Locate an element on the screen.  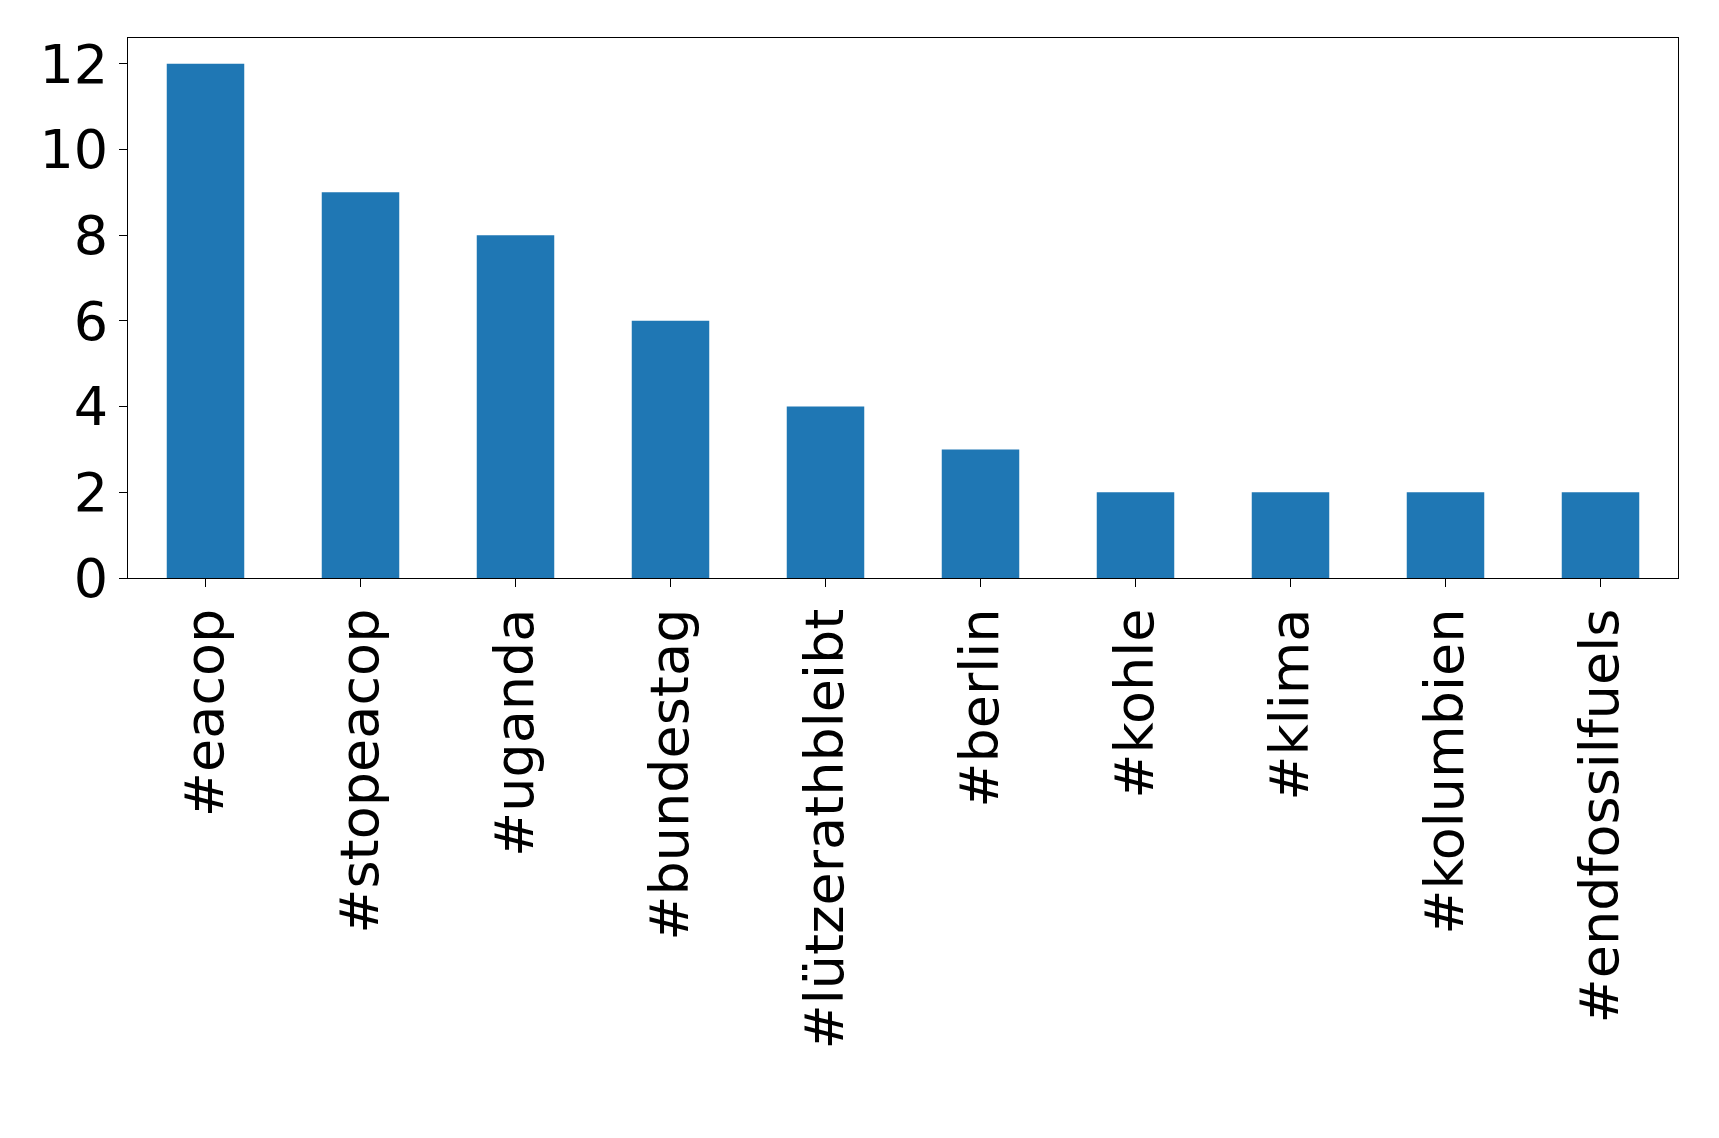
x-tick-label: #kohle is located at coordinates (1135, 703).